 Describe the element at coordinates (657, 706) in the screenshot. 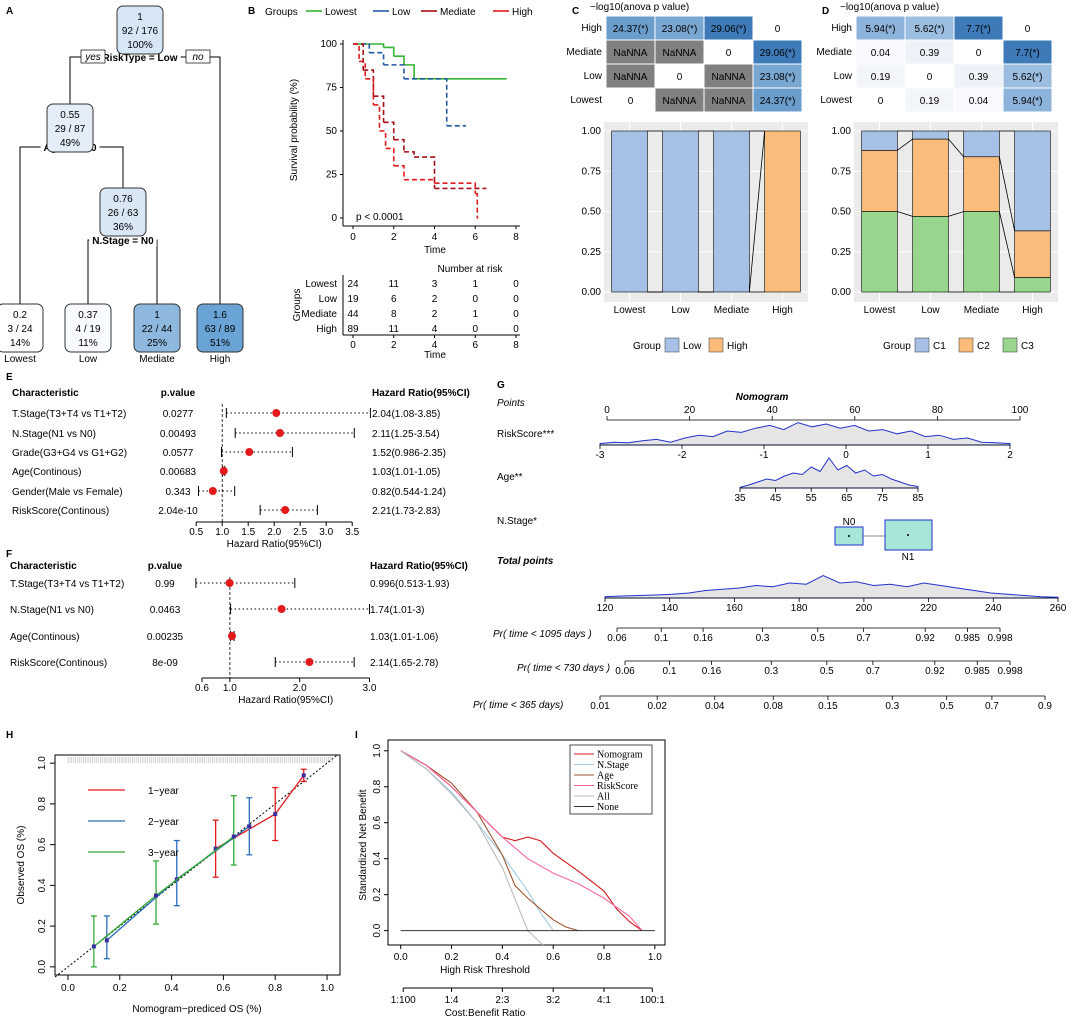

I see `axis-tick-label: 0.02` at that location.